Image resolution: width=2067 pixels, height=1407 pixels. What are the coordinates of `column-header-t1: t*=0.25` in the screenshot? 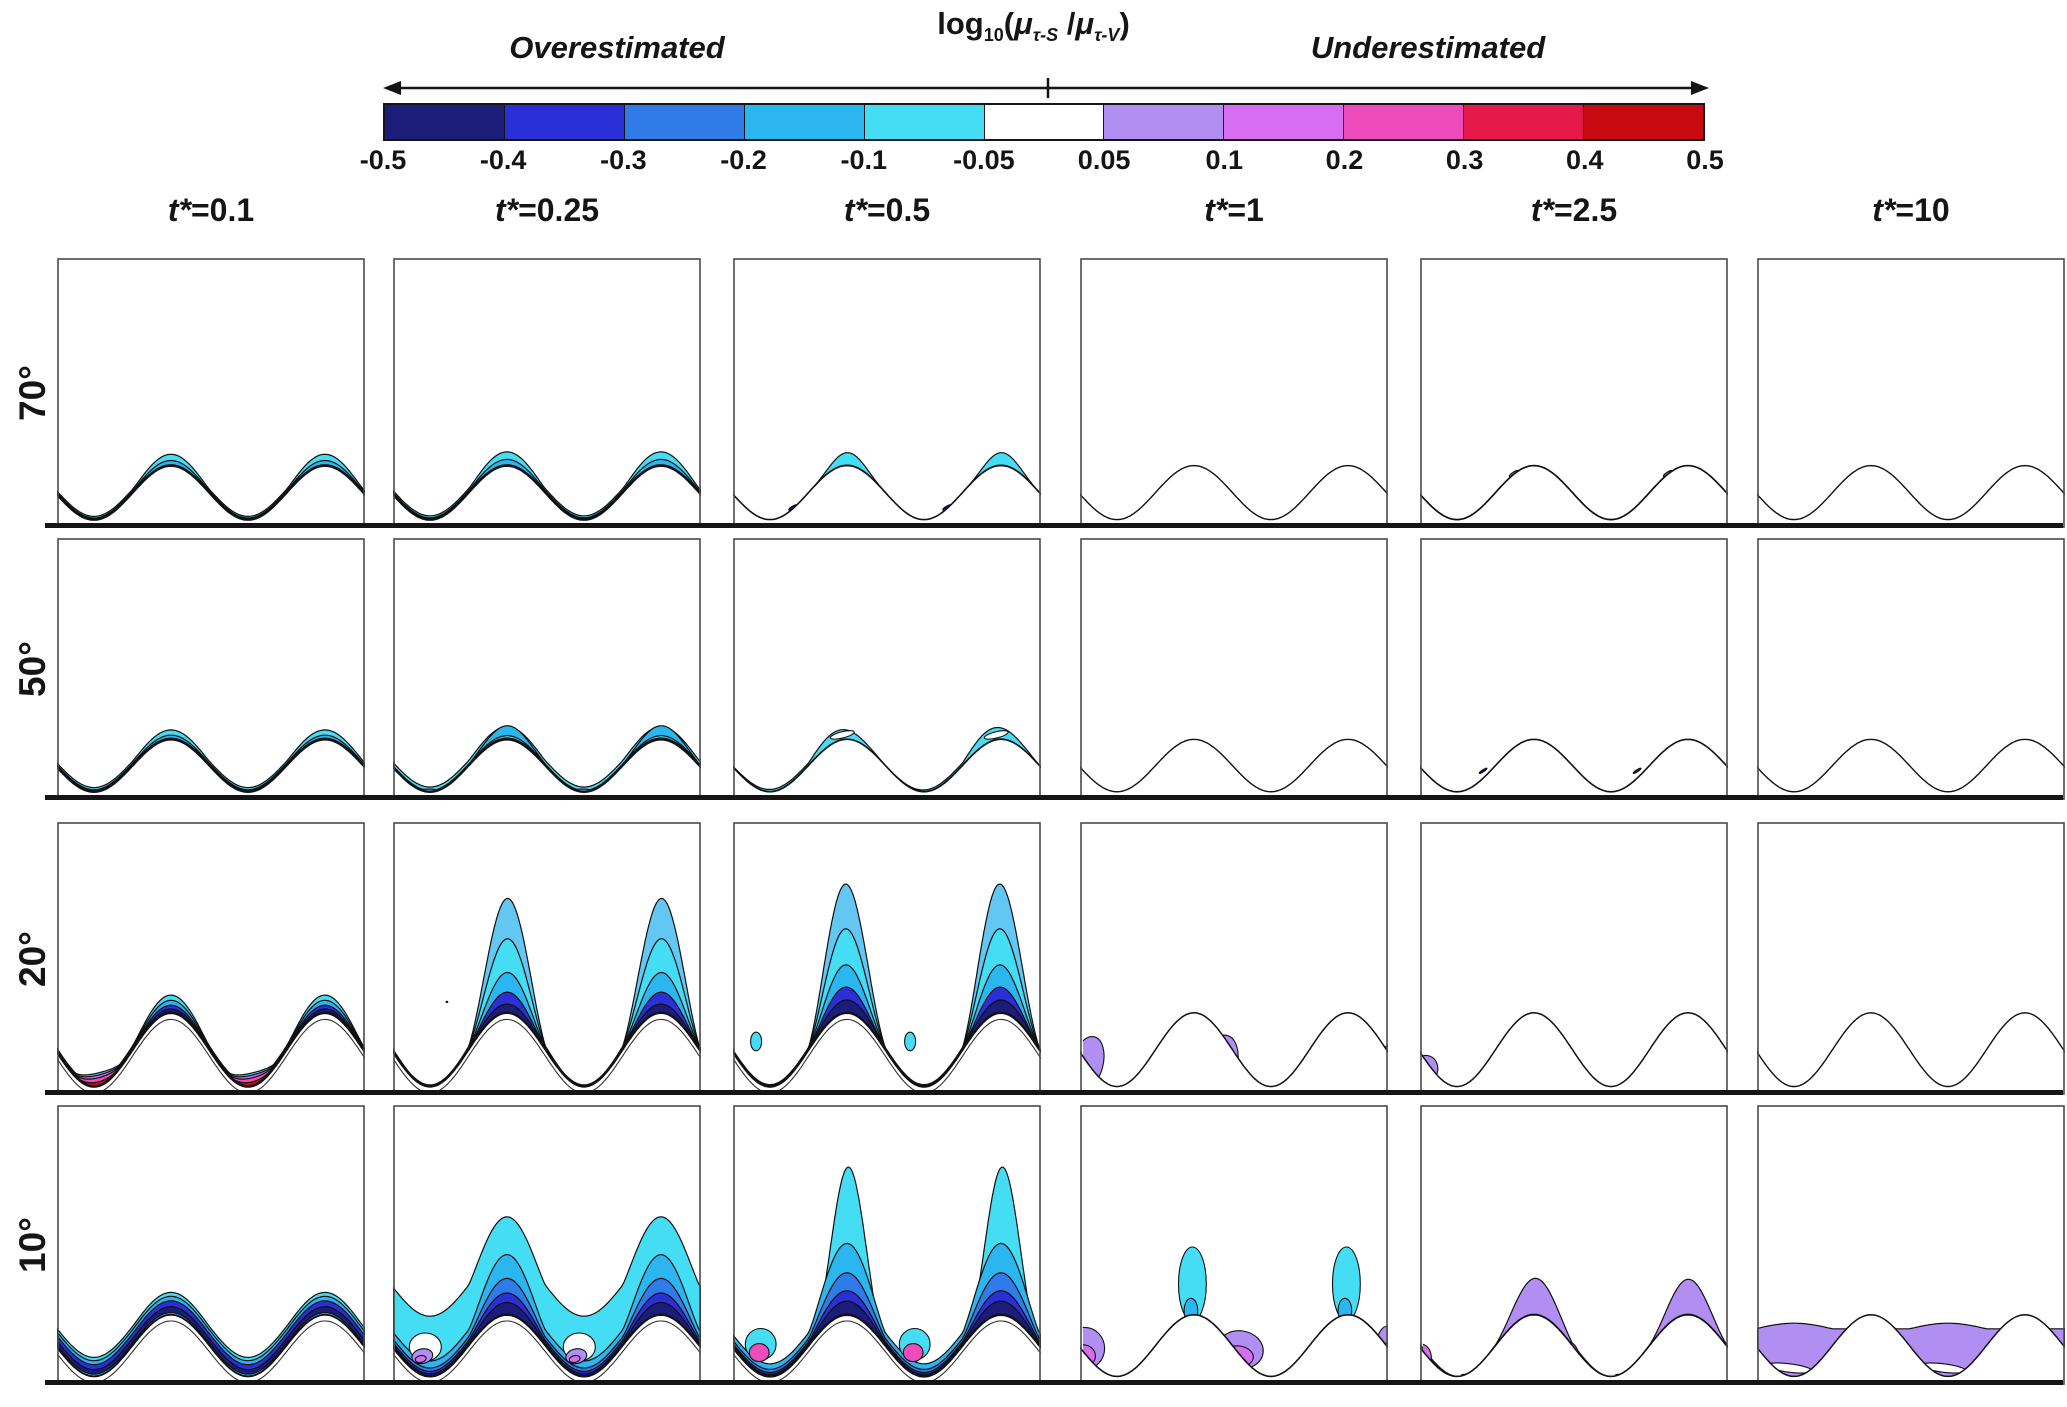 It's located at (547, 210).